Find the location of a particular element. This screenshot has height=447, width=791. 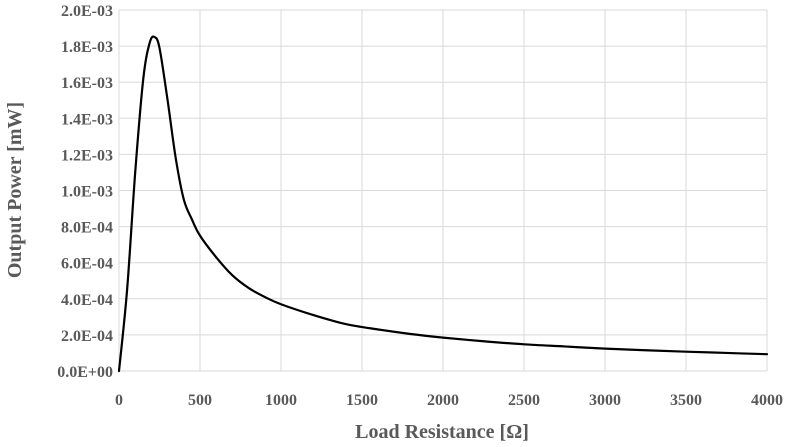

x-tick-label: 0 is located at coordinates (119, 400).